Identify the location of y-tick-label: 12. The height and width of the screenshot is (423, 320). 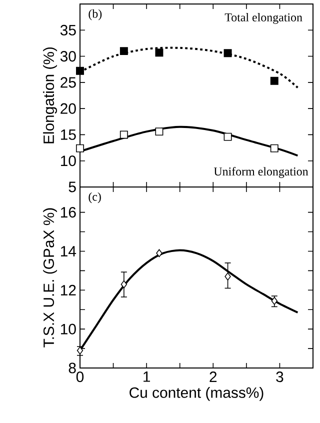
(68, 290).